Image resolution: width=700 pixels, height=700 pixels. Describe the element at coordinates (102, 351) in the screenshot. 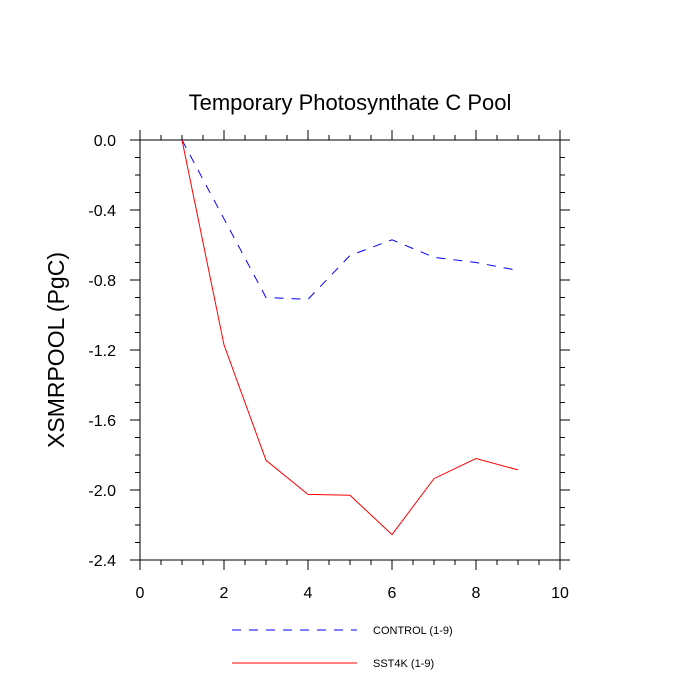

I see `y-tick-label: -1.2` at that location.